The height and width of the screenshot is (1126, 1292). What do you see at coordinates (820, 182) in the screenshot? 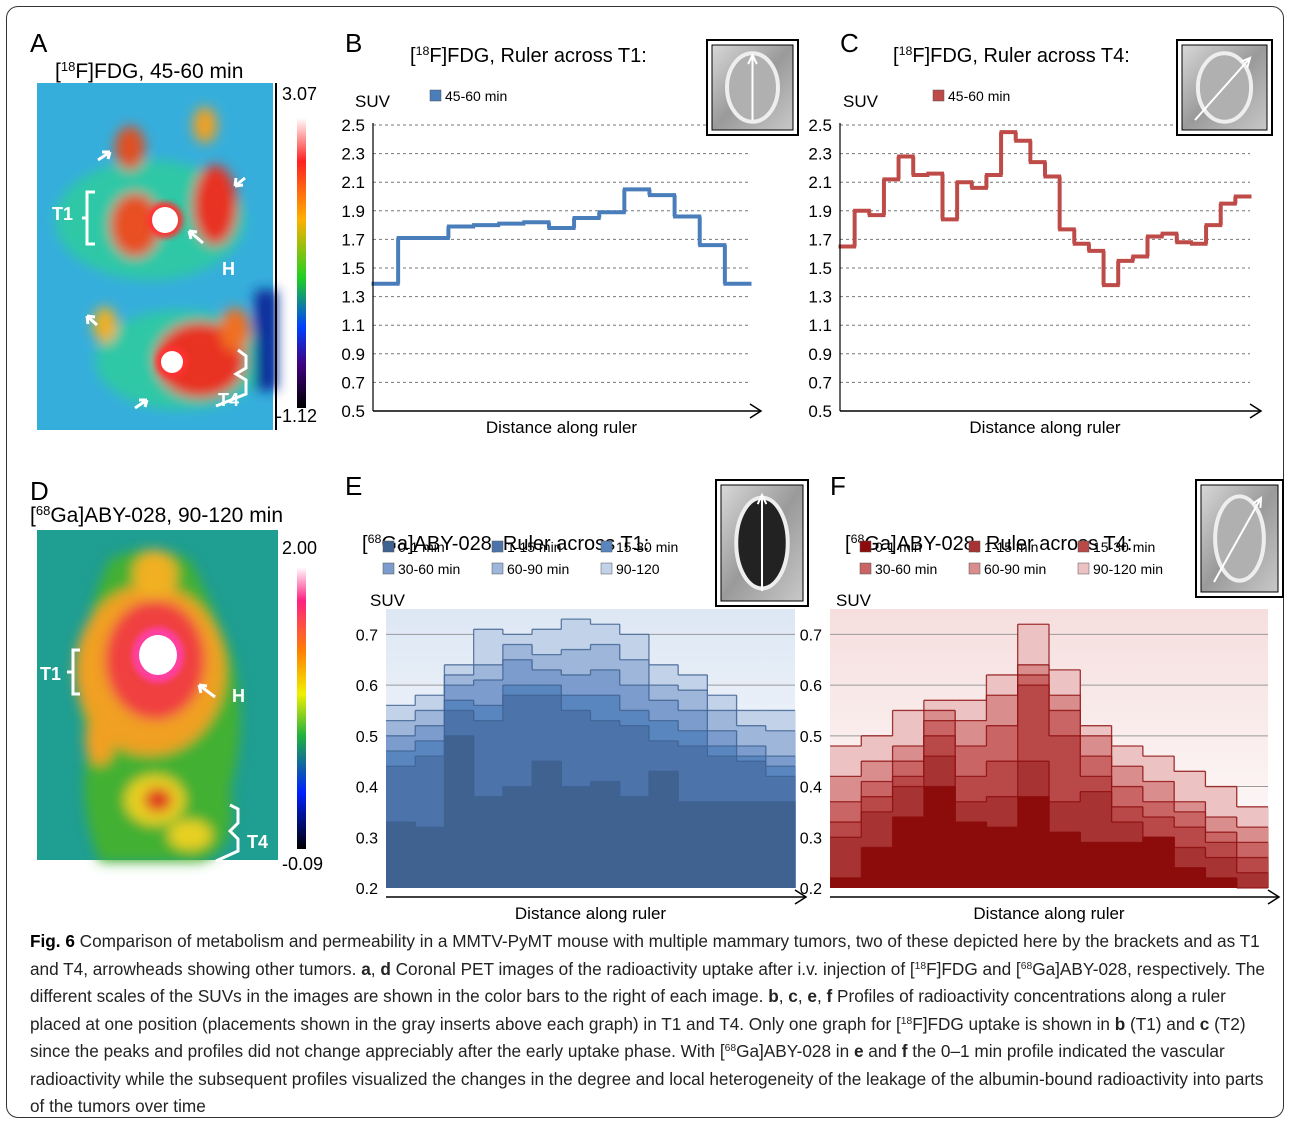
I see `y-tick-label: 2.1` at bounding box center [820, 182].